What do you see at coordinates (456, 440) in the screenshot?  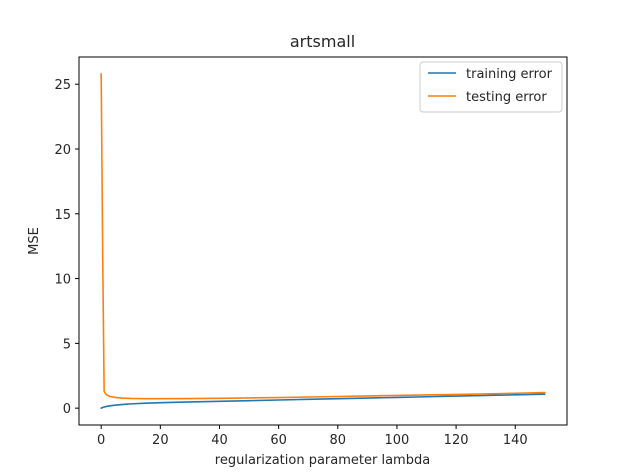 I see `x-tick-label: 120` at bounding box center [456, 440].